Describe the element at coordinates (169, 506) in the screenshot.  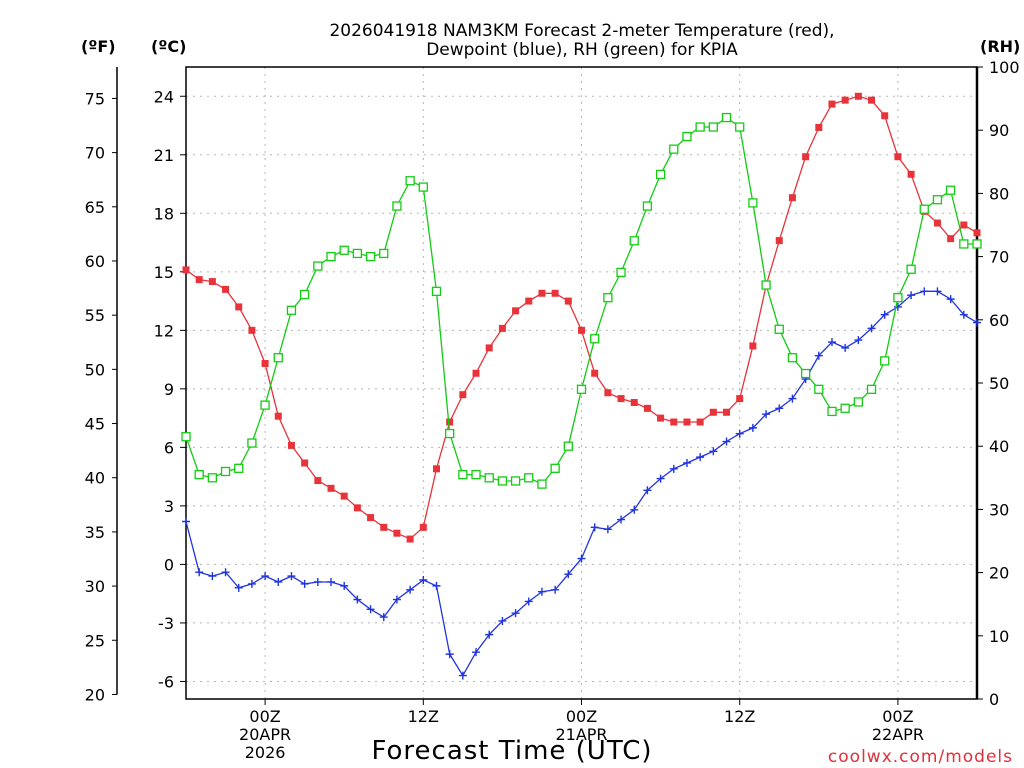
I see `celsius-tick-label: 3` at that location.